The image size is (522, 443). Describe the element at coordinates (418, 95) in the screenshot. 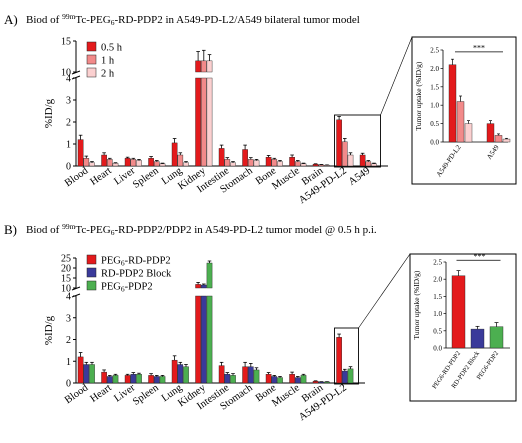

I see `inset-y-axis-label: Tumor uptake (%ID/g)` at that location.